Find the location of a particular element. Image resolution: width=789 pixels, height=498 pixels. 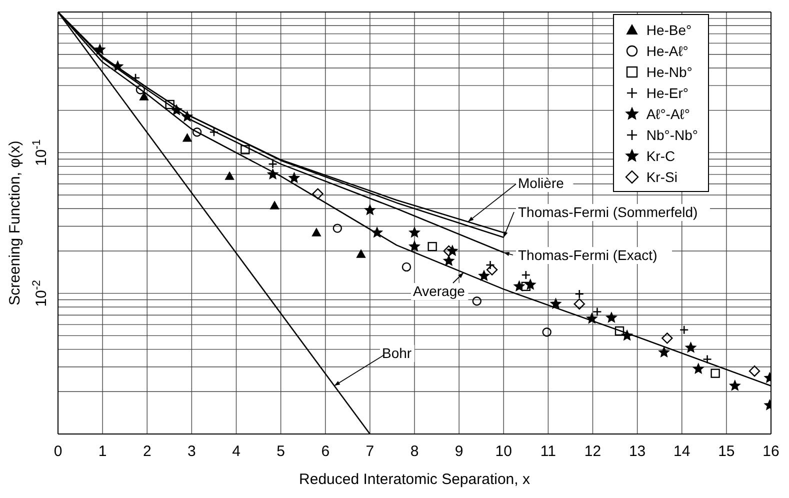

x-tick-label: 13 is located at coordinates (637, 451).